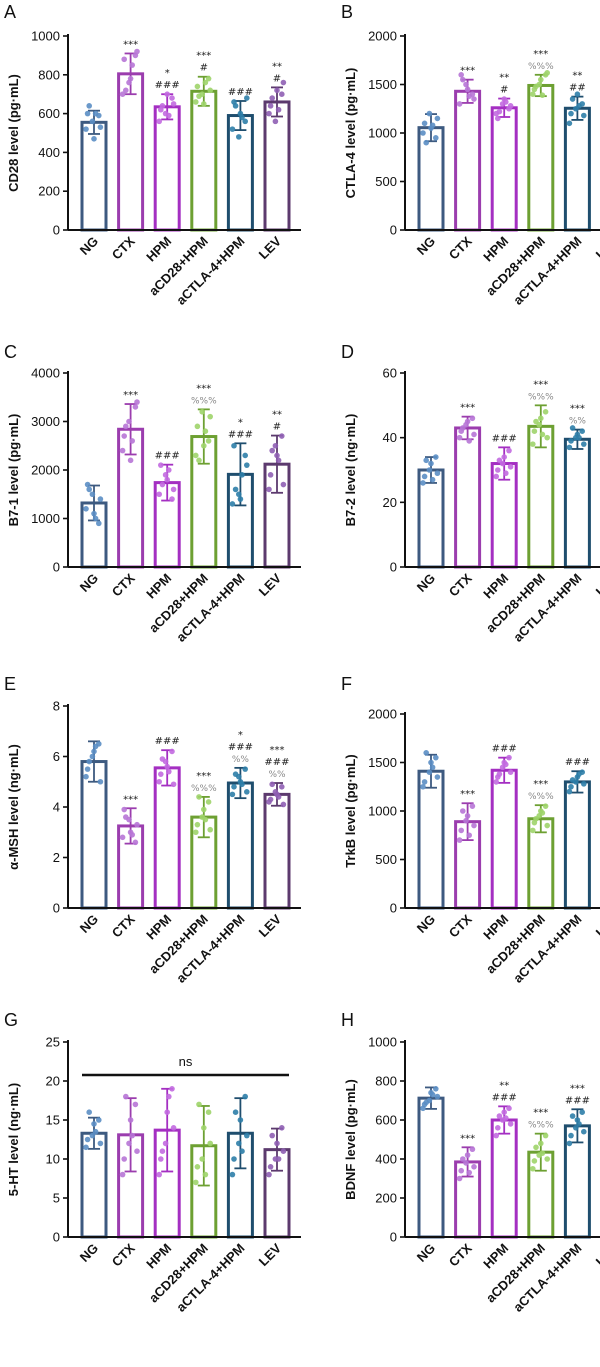 This screenshot has height=1367, width=600. I want to click on category-label: CTX, so click(123, 584).